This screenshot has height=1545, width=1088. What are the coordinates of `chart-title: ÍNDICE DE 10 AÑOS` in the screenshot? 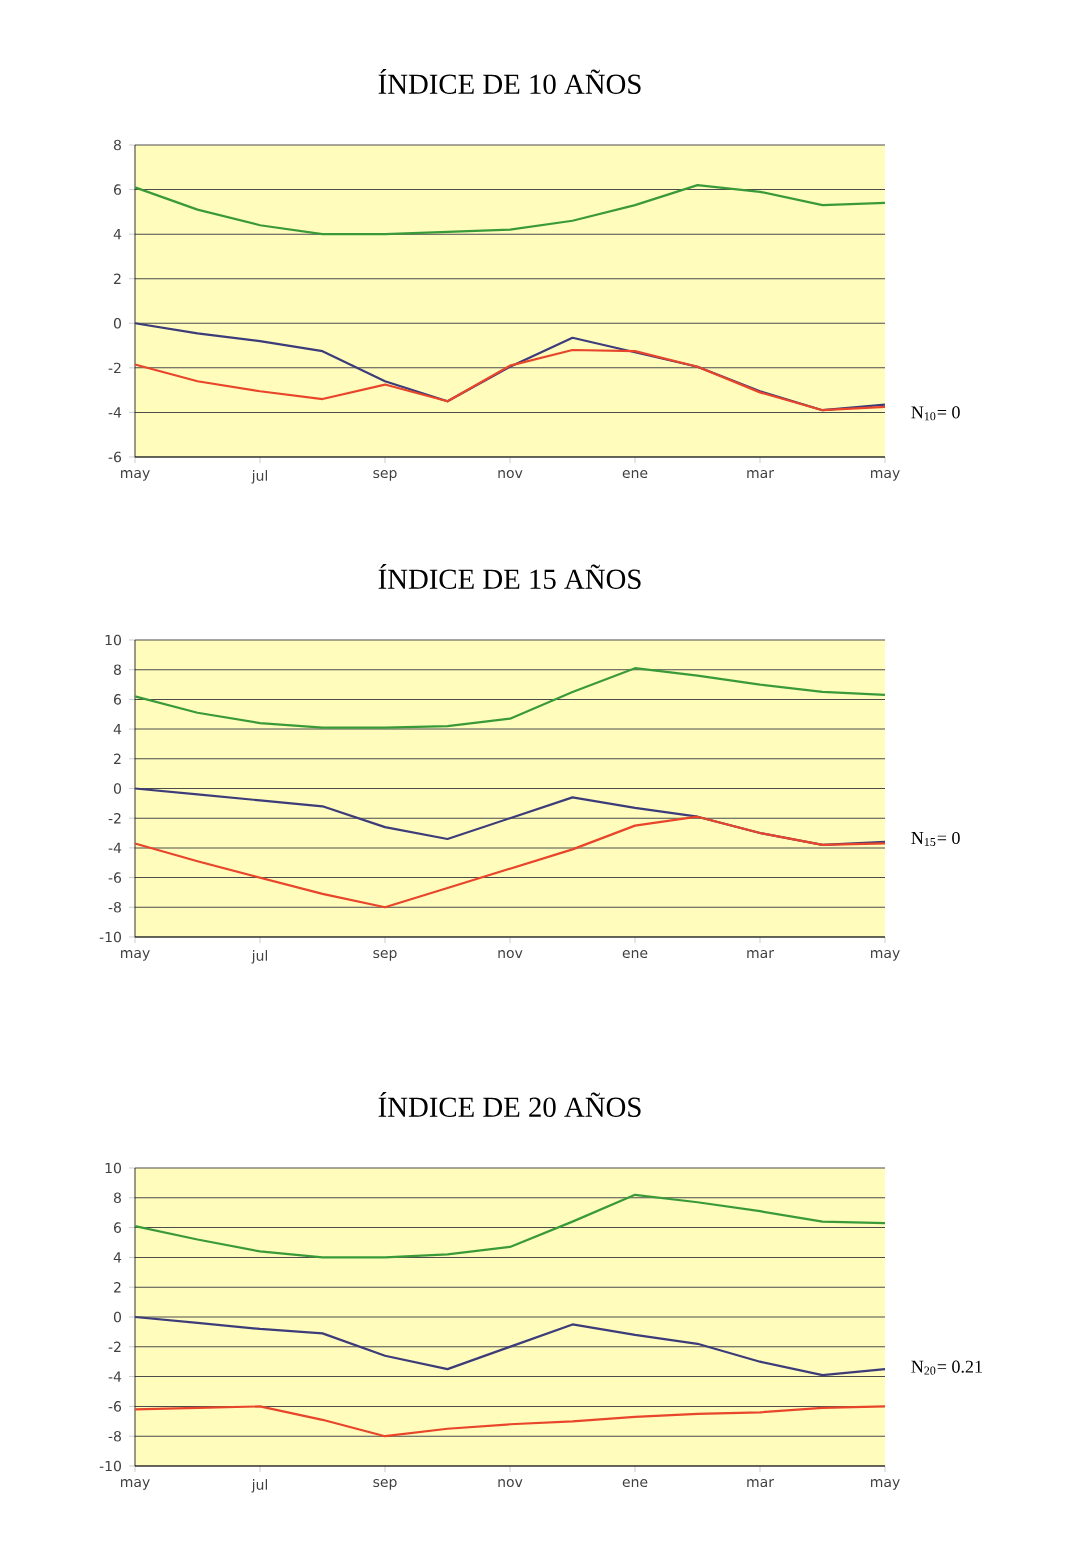 It's located at (509, 81).